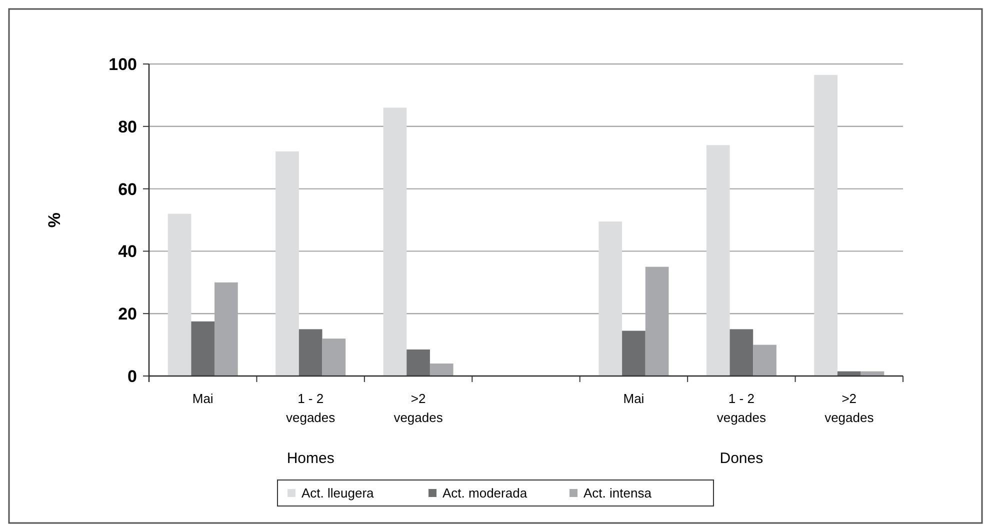 The width and height of the screenshot is (991, 532). What do you see at coordinates (310, 458) in the screenshot?
I see `text: Homes` at bounding box center [310, 458].